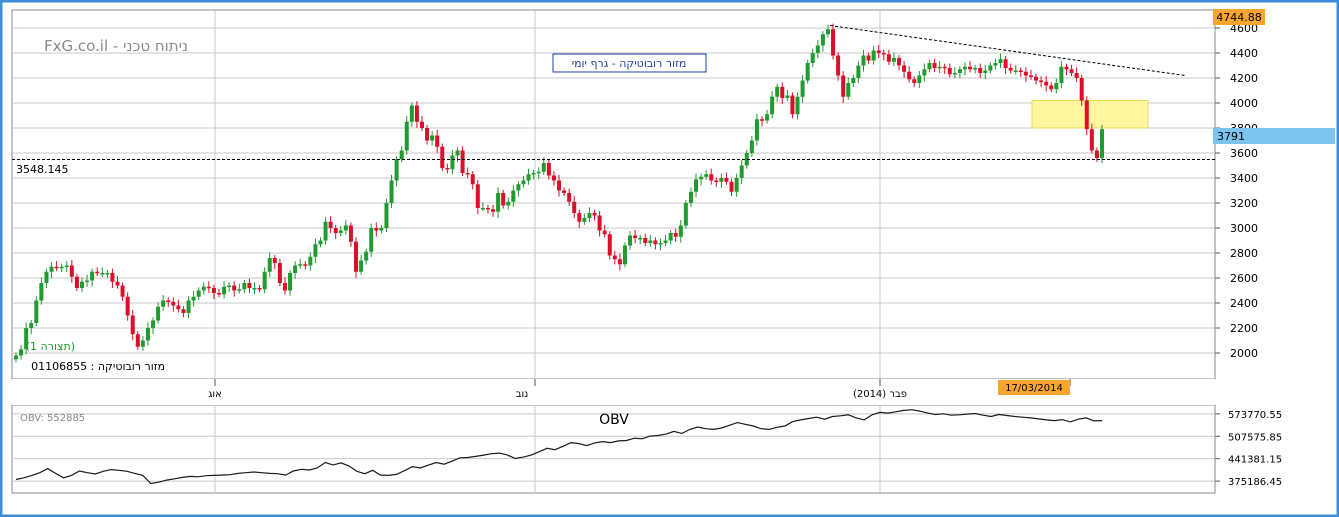  I want to click on chart-title-box, so click(629, 63).